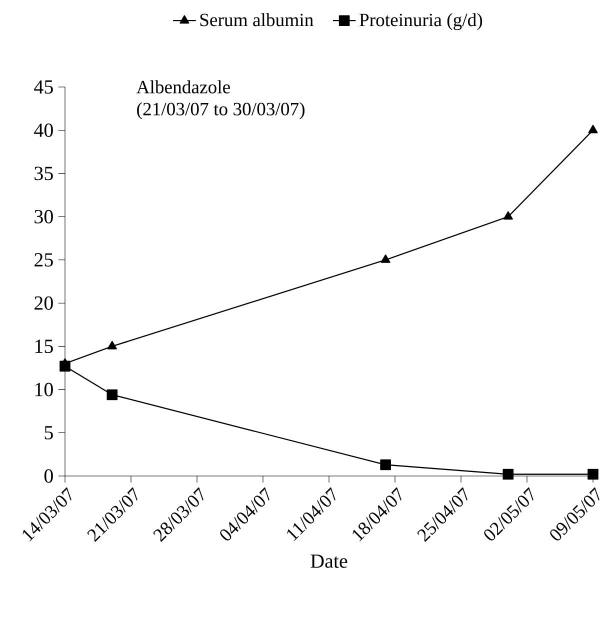  What do you see at coordinates (44, 173) in the screenshot?
I see `y-tick-label: 35` at bounding box center [44, 173].